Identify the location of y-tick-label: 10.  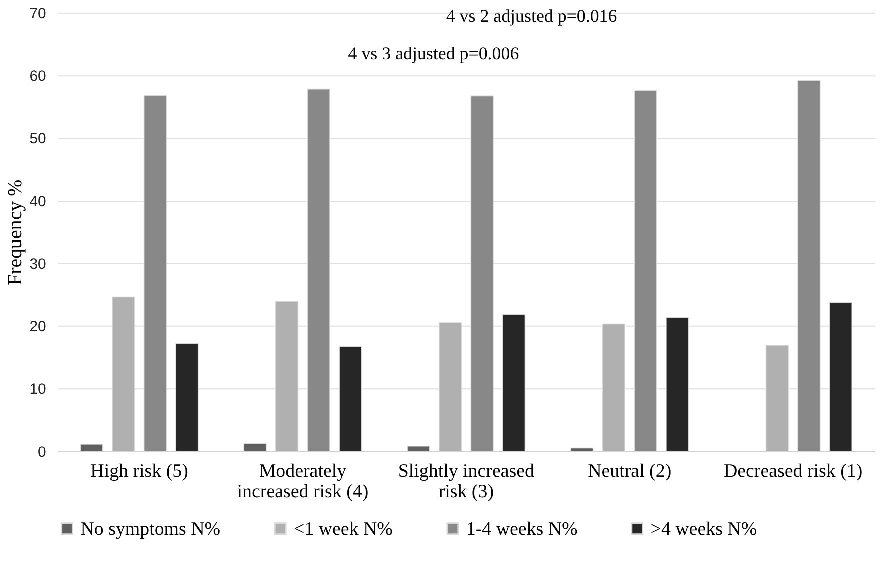
(38, 389).